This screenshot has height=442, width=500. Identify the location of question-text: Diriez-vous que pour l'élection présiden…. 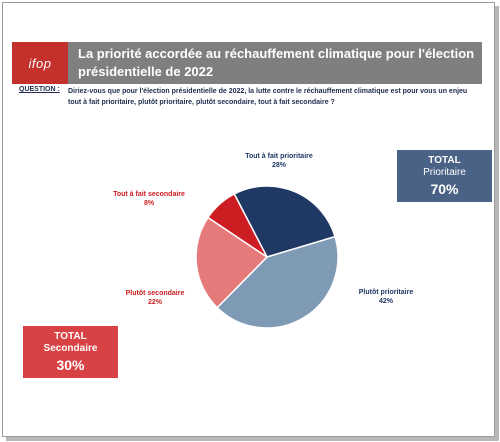
(268, 97).